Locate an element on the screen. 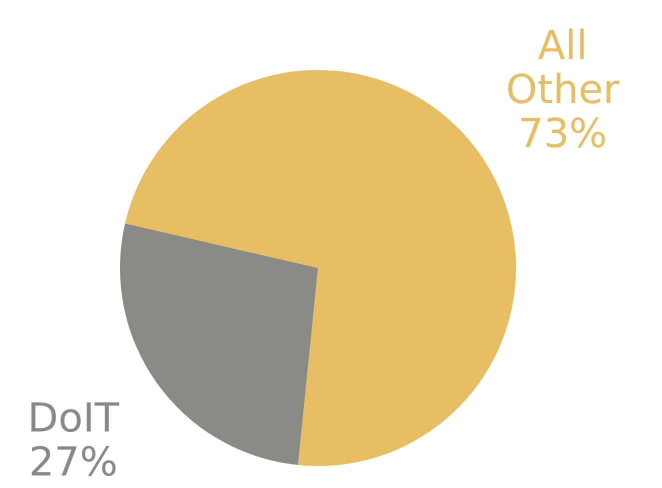 This screenshot has height=488, width=662. data-label: 27% is located at coordinates (73, 463).